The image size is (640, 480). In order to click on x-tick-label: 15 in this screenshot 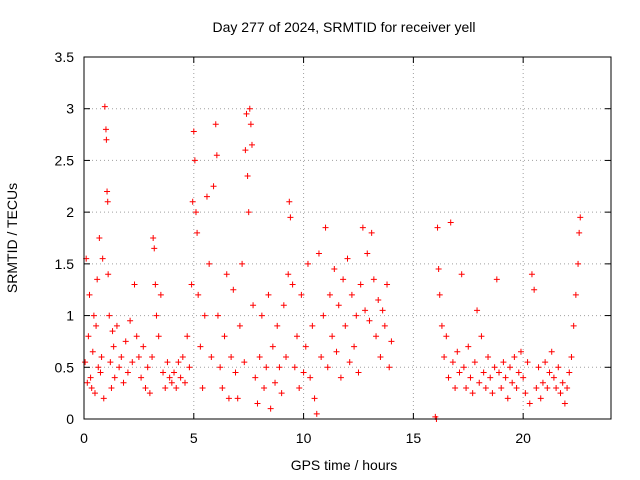, I will do `click(414, 438)`.